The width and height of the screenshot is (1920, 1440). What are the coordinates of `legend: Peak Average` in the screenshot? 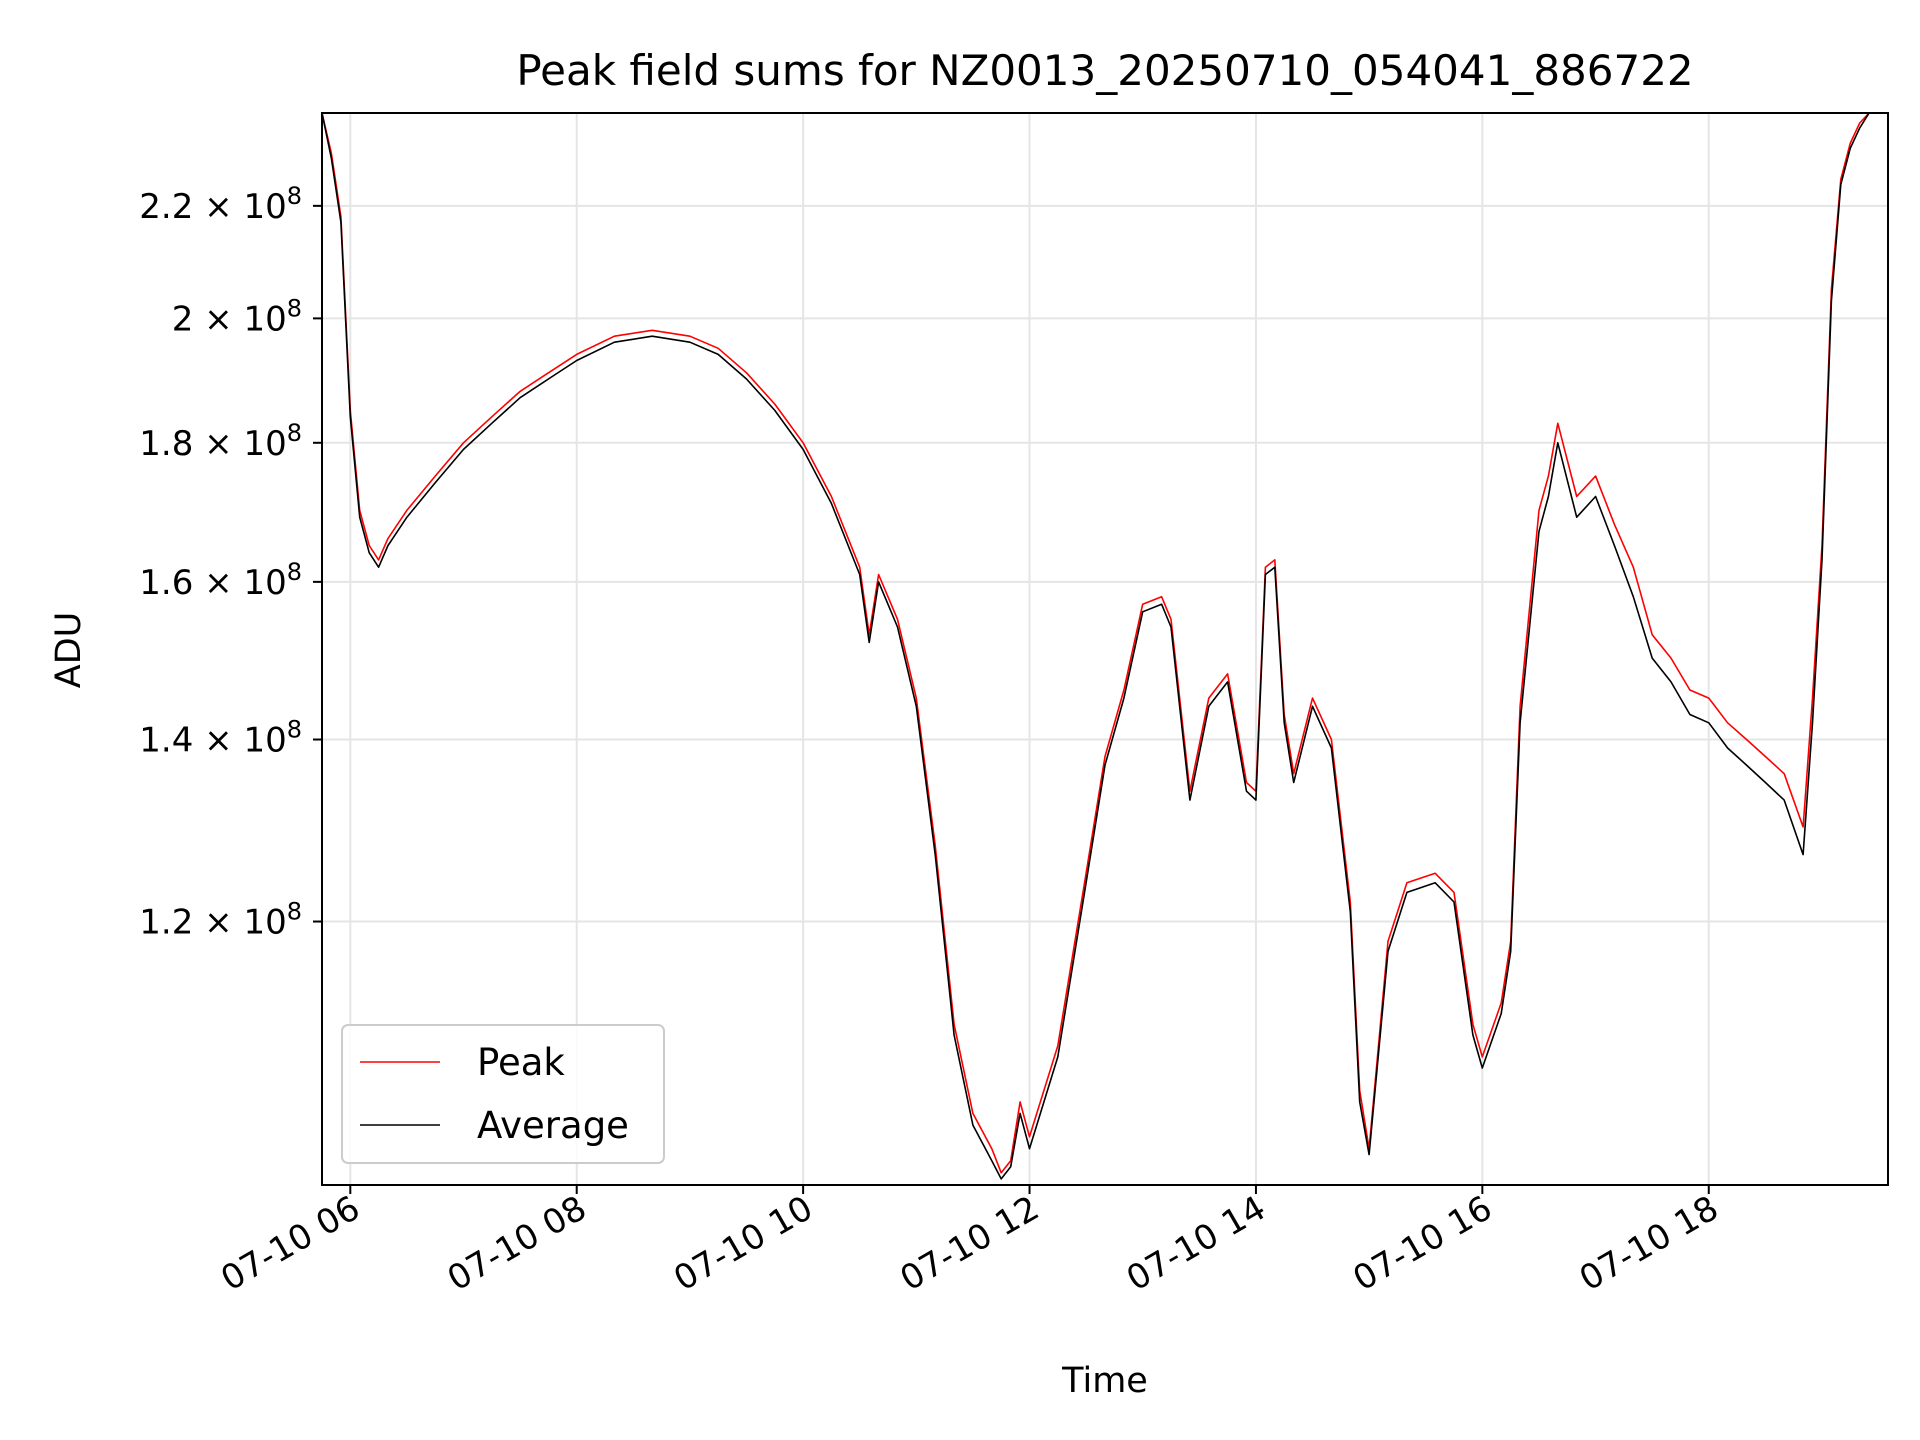 It's located at (503, 1094).